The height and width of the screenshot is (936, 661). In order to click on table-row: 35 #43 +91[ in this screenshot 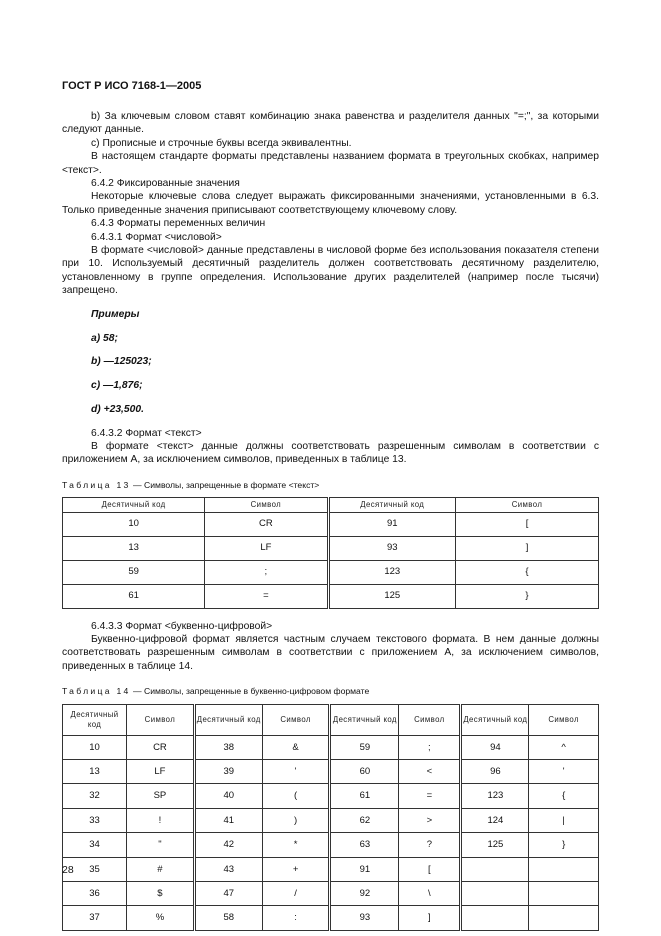, I will do `click(330, 869)`.